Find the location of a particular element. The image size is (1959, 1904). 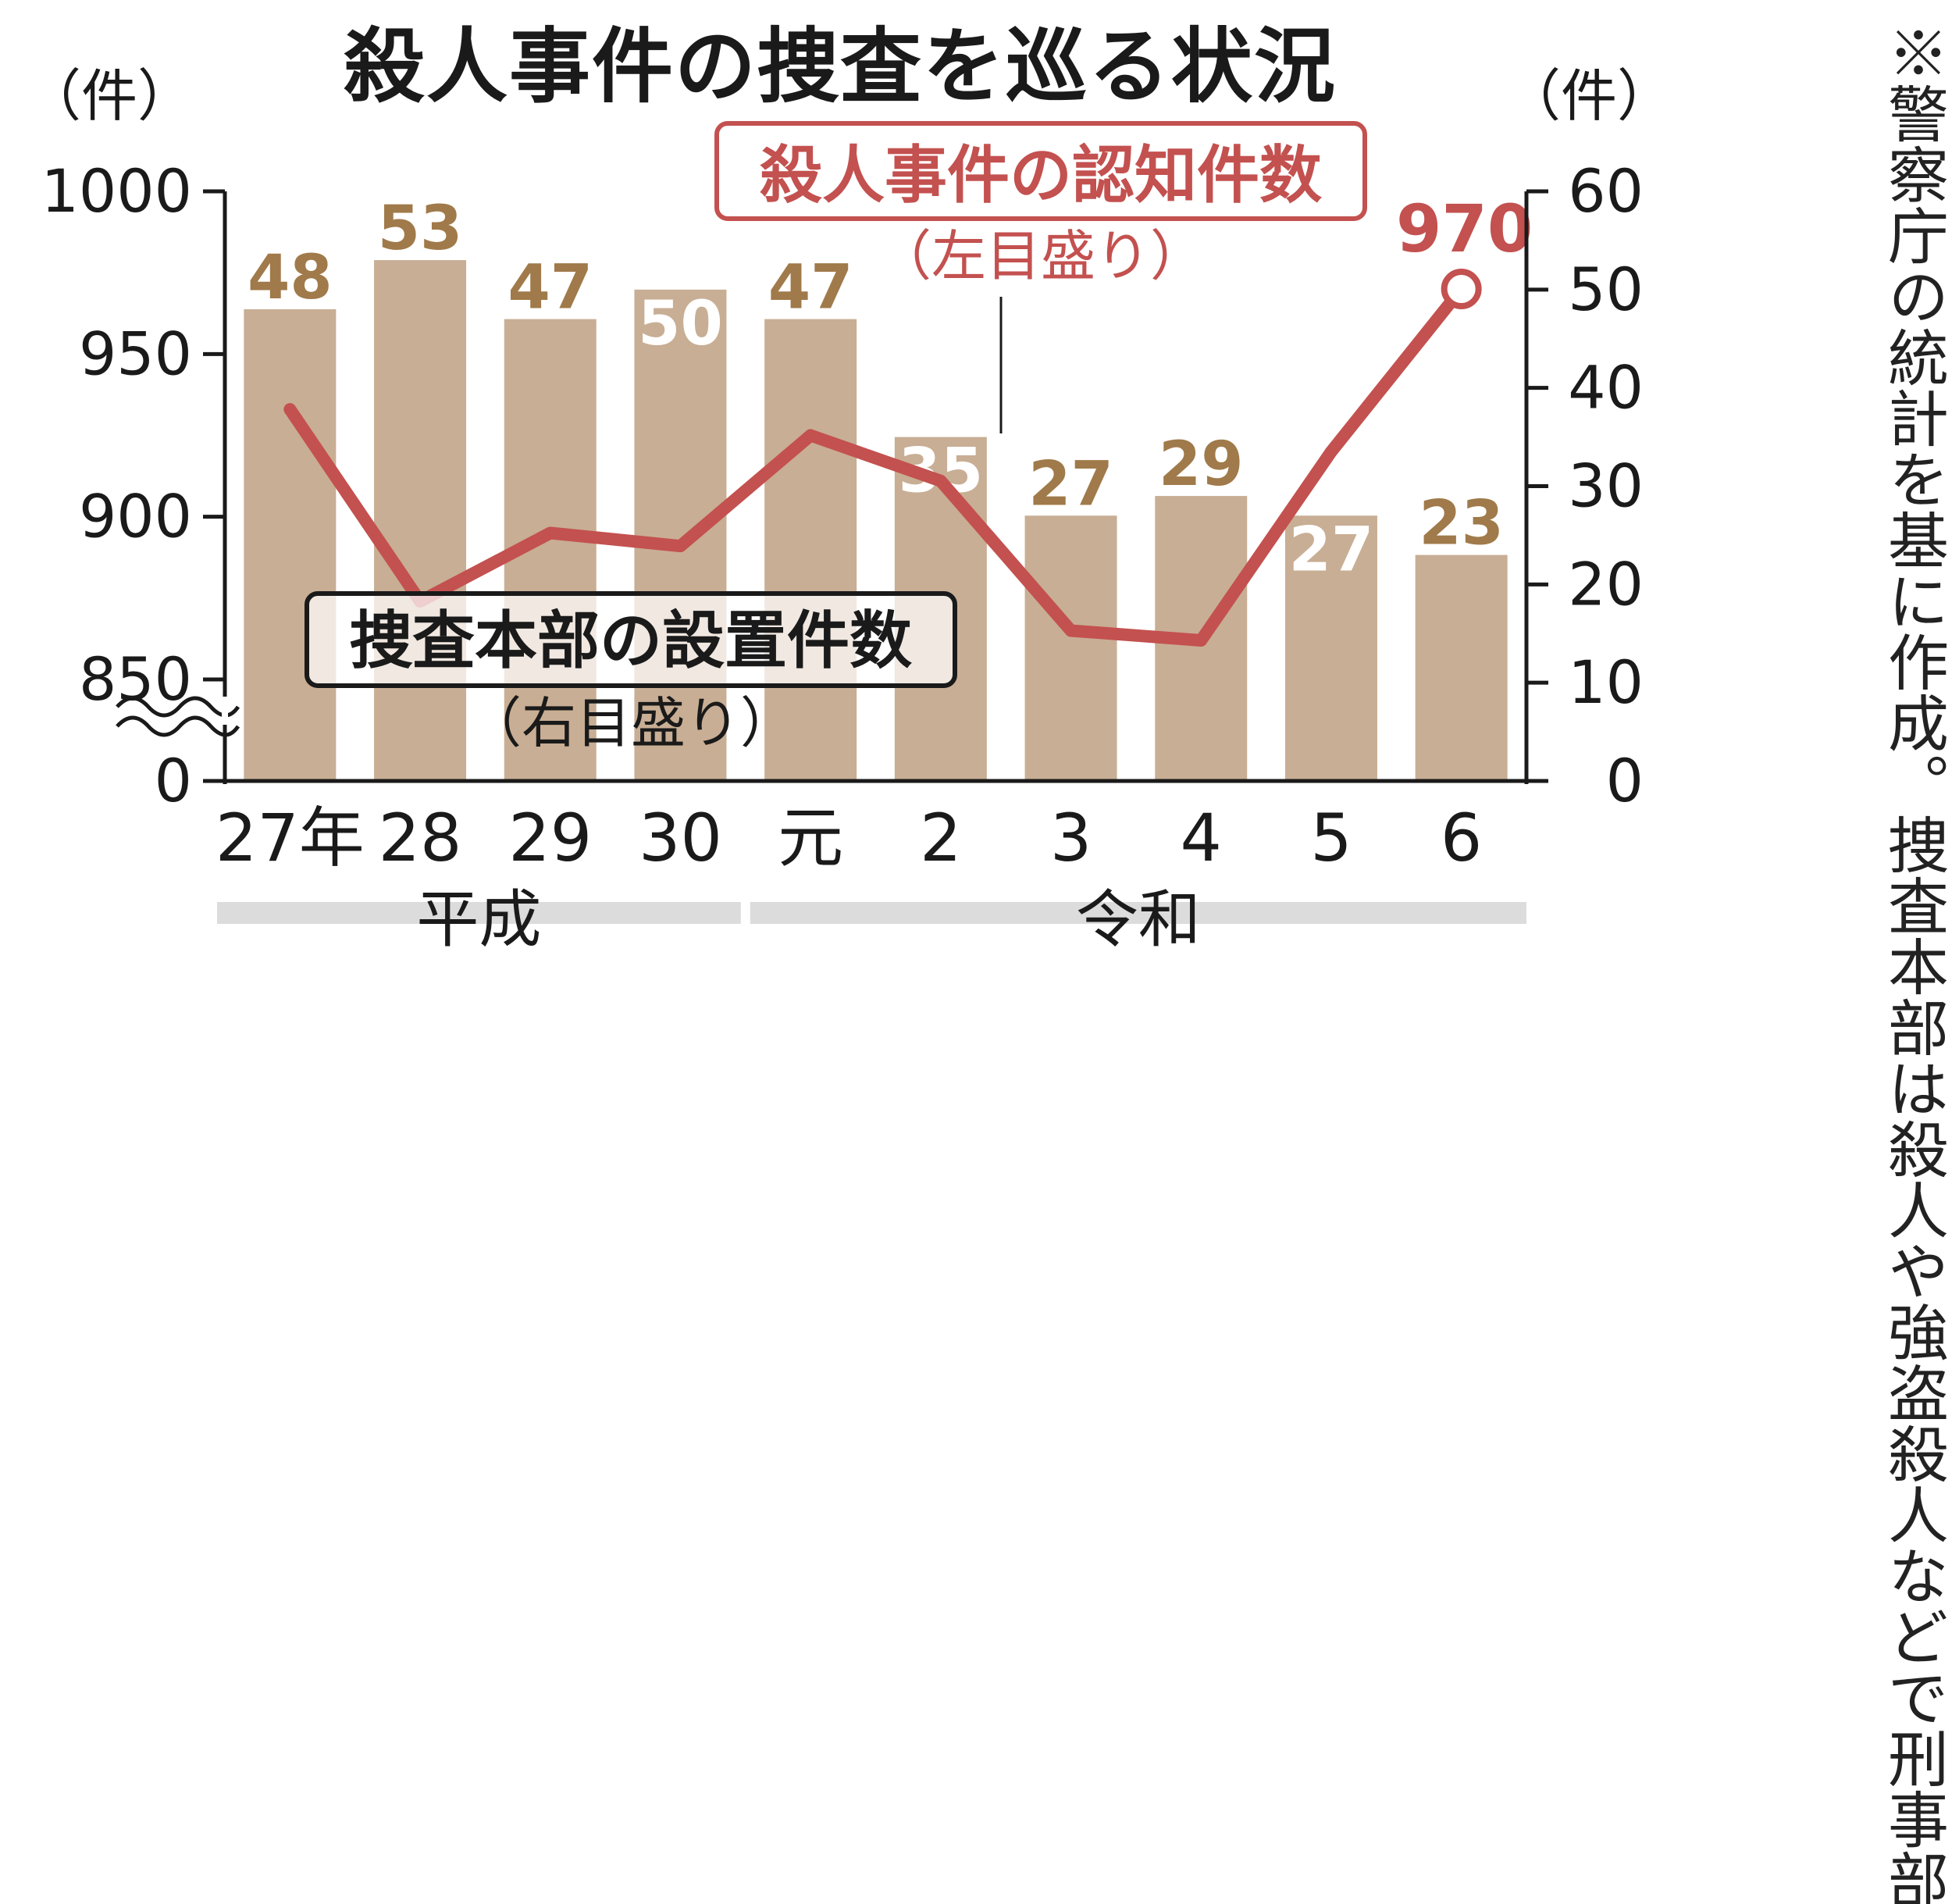

legend-line-name: 殺人事件の認知件数 is located at coordinates (1041, 175).